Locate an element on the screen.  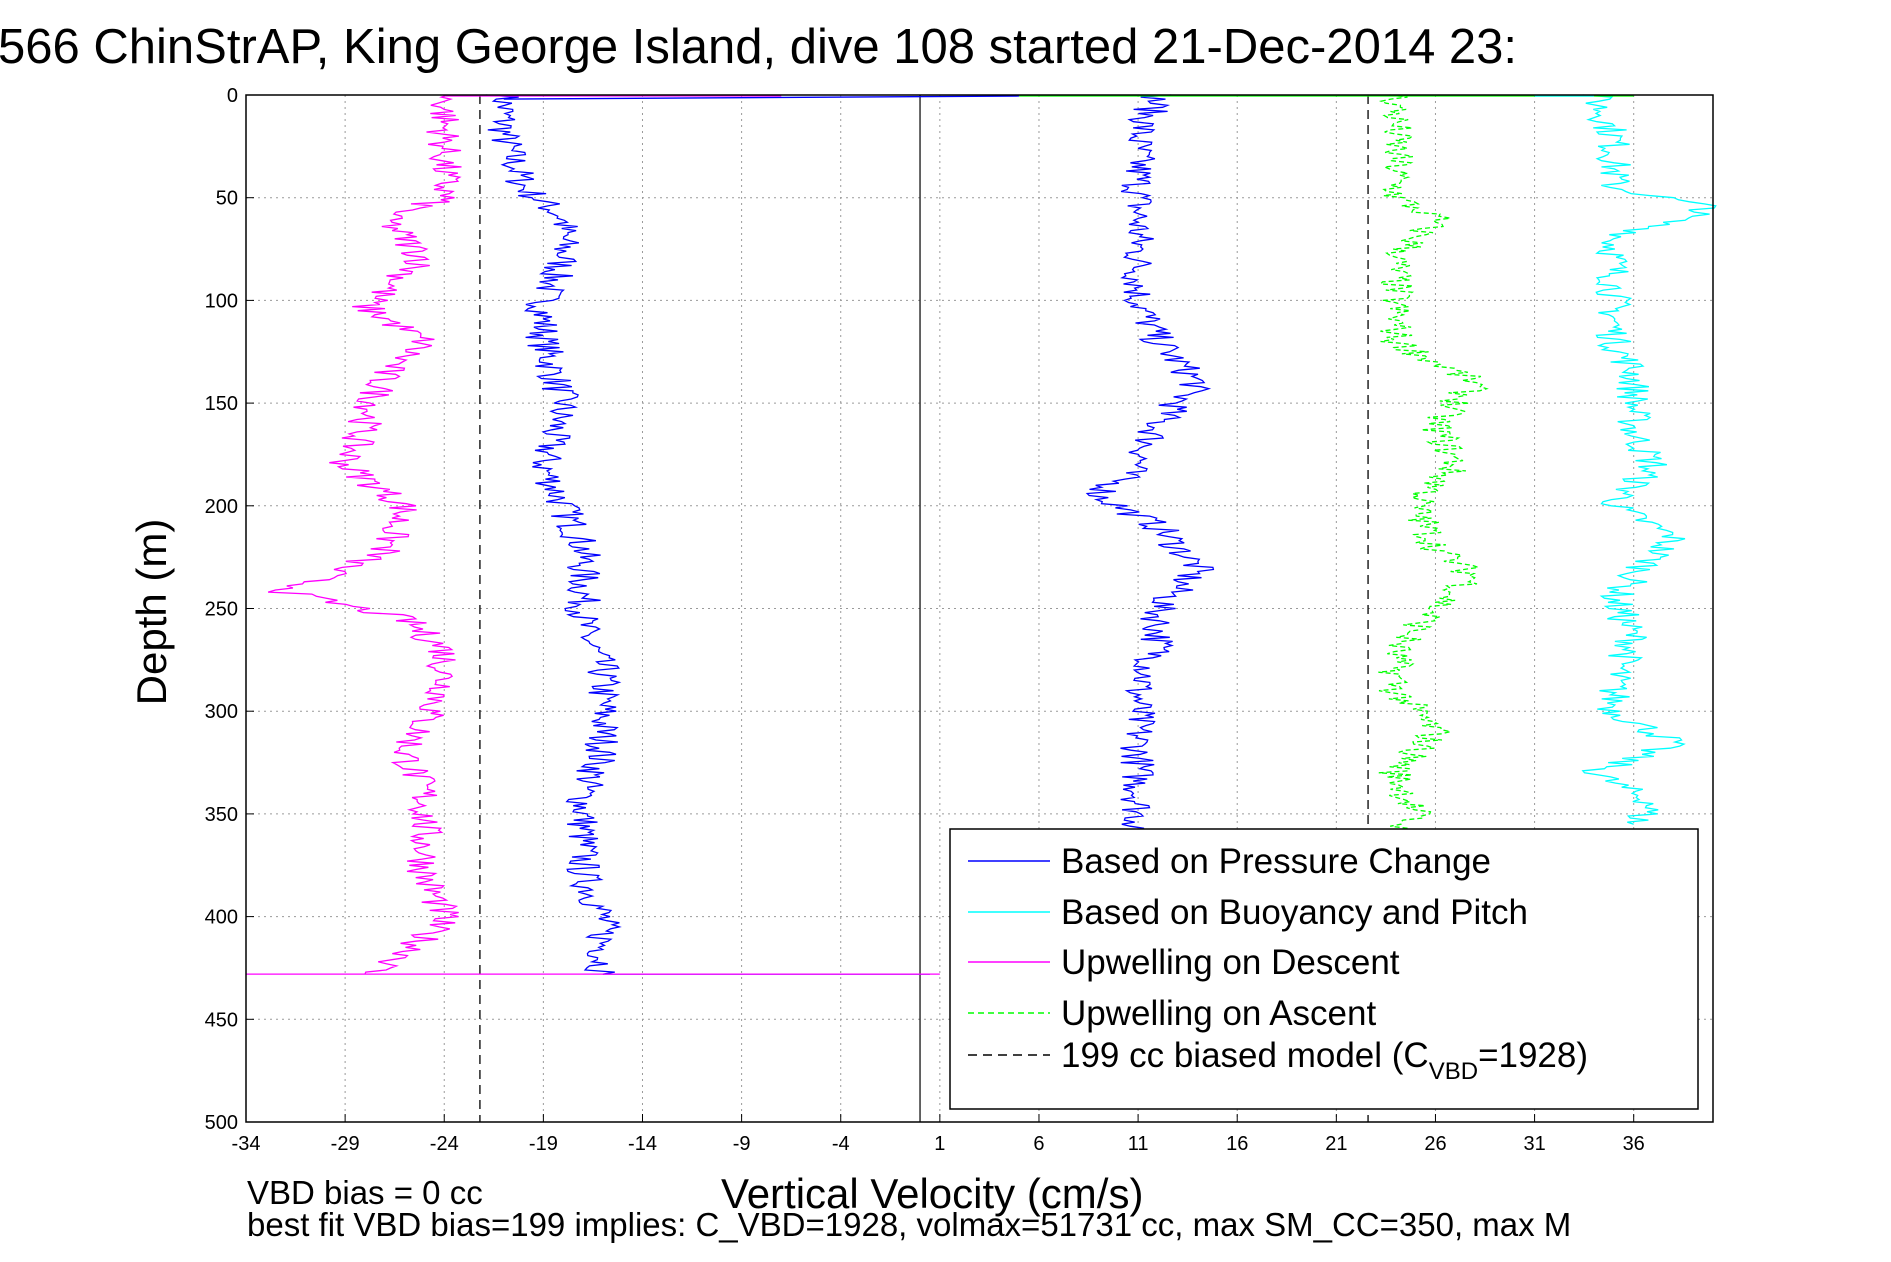
x-tick-label: 21 is located at coordinates (1336, 1144).